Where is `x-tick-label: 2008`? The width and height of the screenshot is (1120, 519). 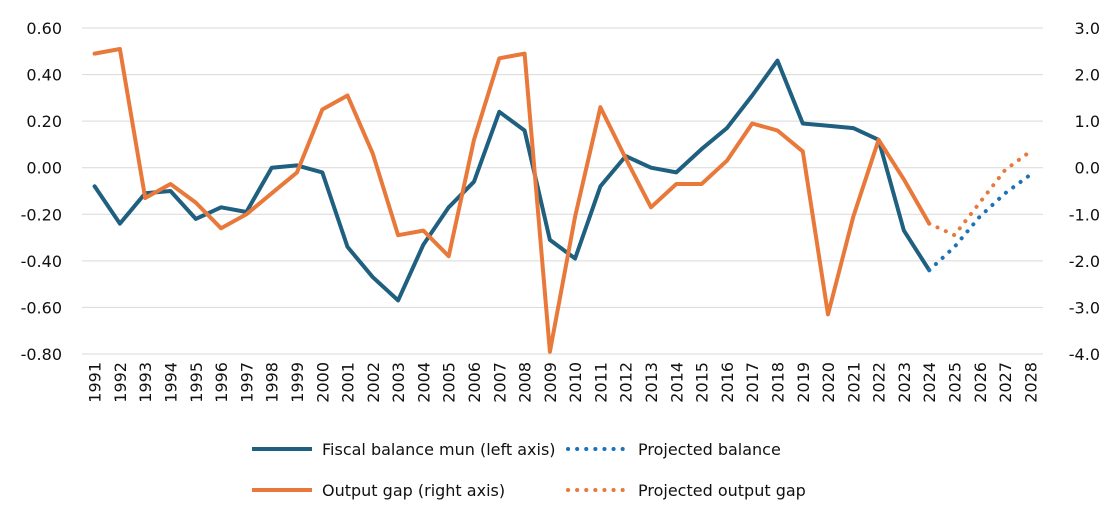 x-tick-label: 2008 is located at coordinates (525, 382).